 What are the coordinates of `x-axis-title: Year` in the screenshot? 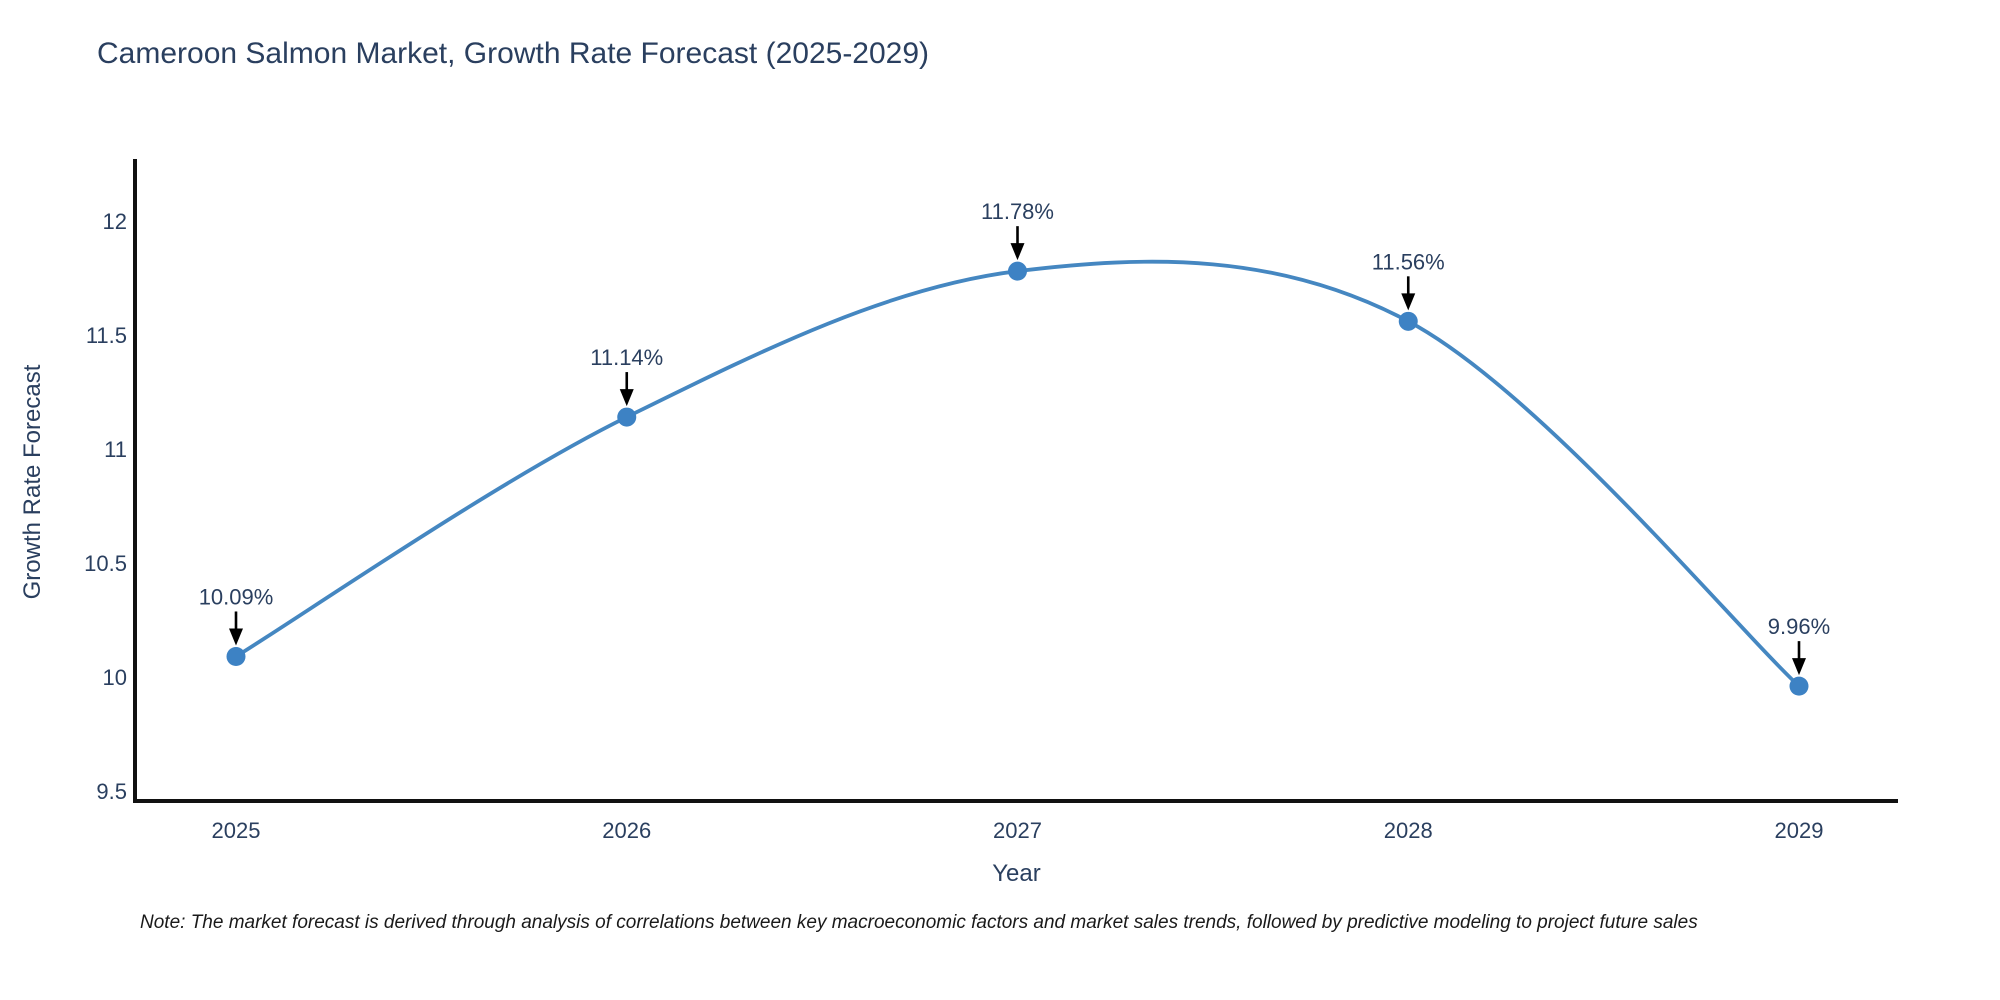 It's located at (1016, 873).